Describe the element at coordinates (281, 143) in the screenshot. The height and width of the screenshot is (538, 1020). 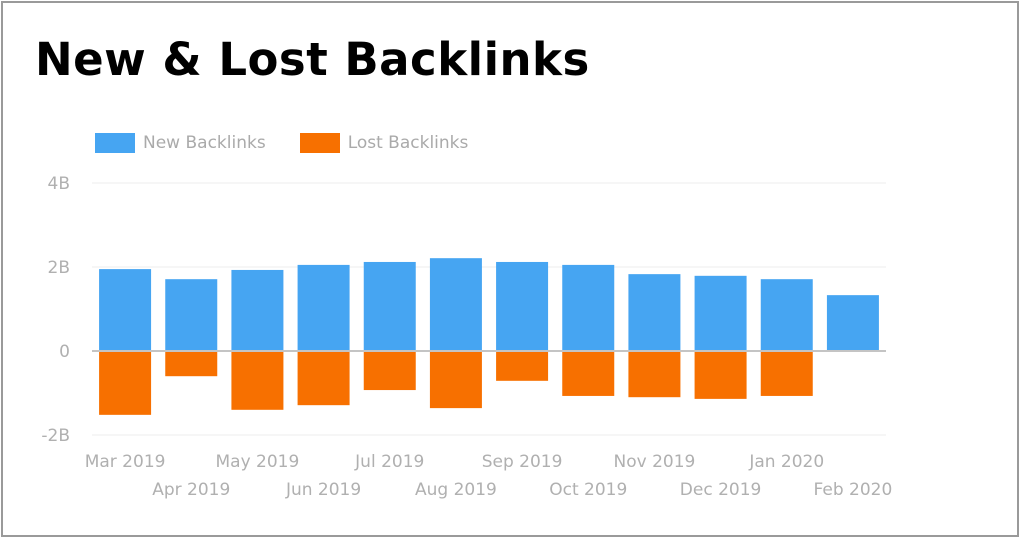
I see `legend: New Backlinks Lost Backlinks` at that location.